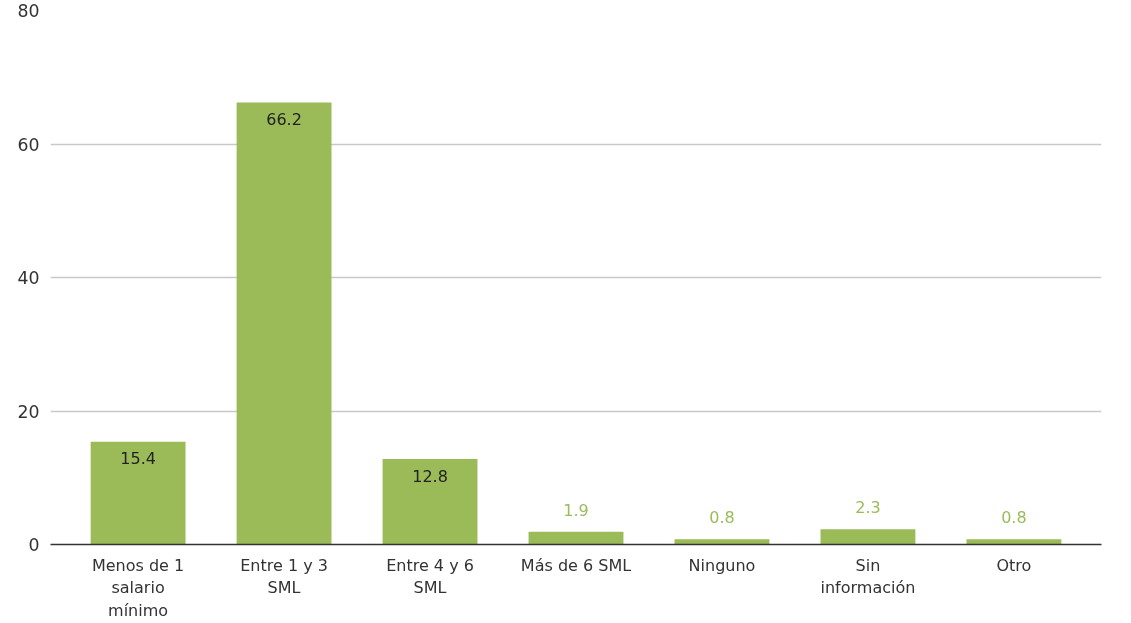  Describe the element at coordinates (28, 144) in the screenshot. I see `y-tick-label: 60` at that location.